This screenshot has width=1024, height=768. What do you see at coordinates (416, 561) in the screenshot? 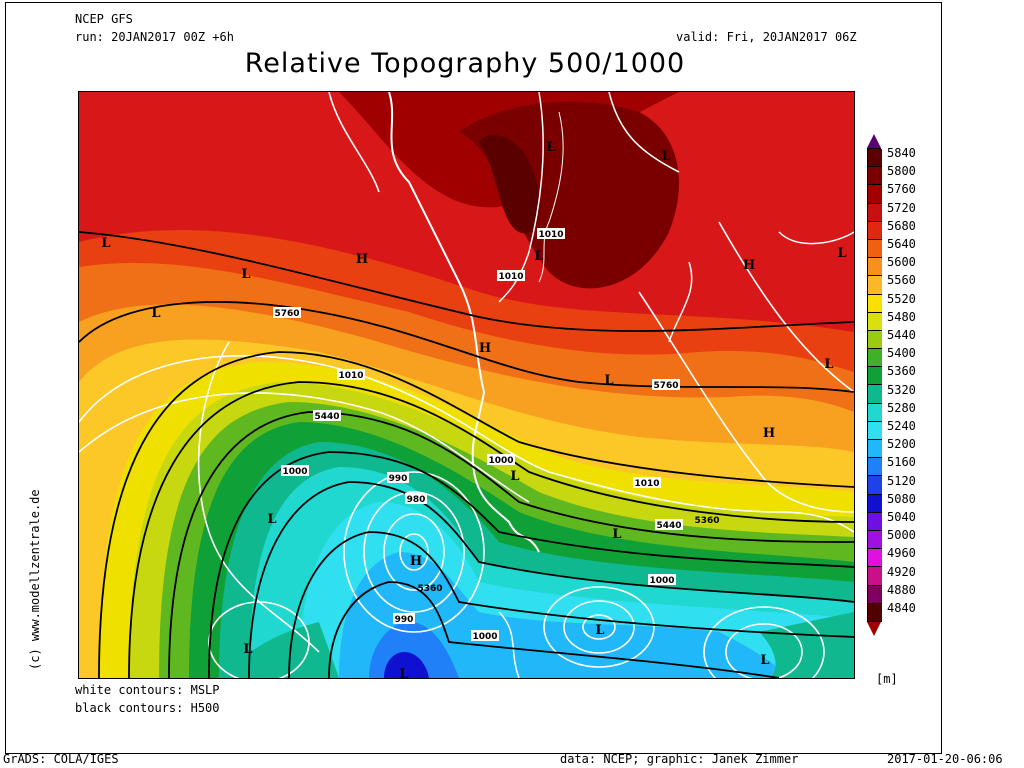
I see `low-center: H` at bounding box center [416, 561].